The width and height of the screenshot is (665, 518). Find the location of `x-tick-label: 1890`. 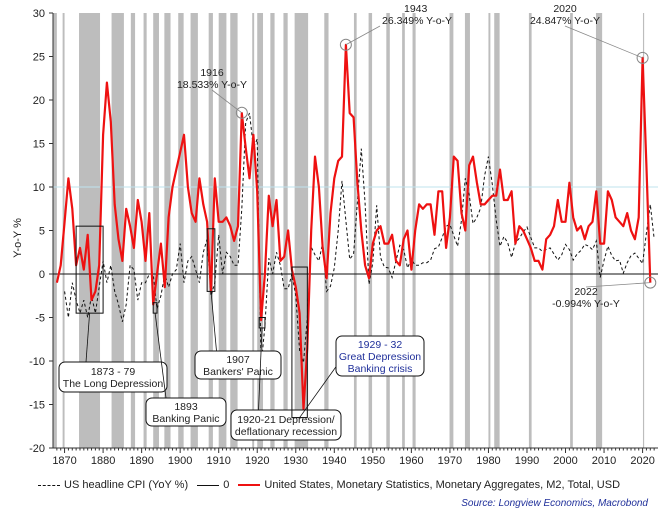

x-tick-label: 1890 is located at coordinates (141, 461).